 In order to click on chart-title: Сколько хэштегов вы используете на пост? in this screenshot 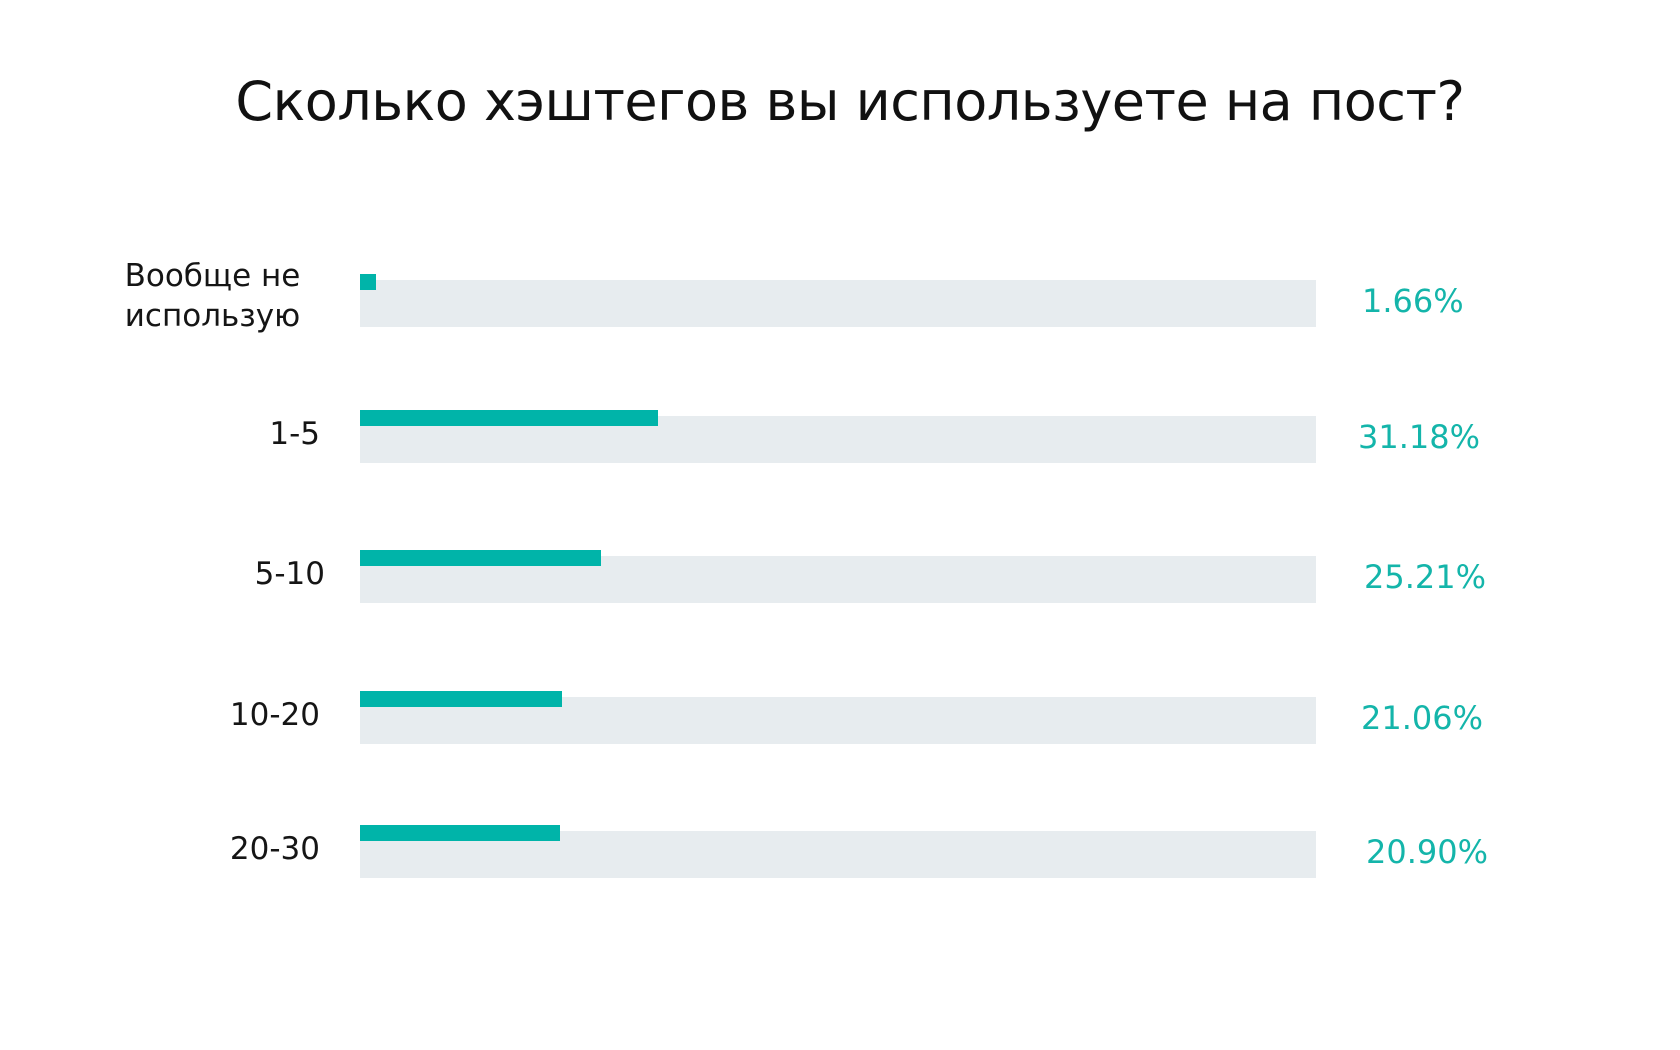, I will do `click(850, 101)`.